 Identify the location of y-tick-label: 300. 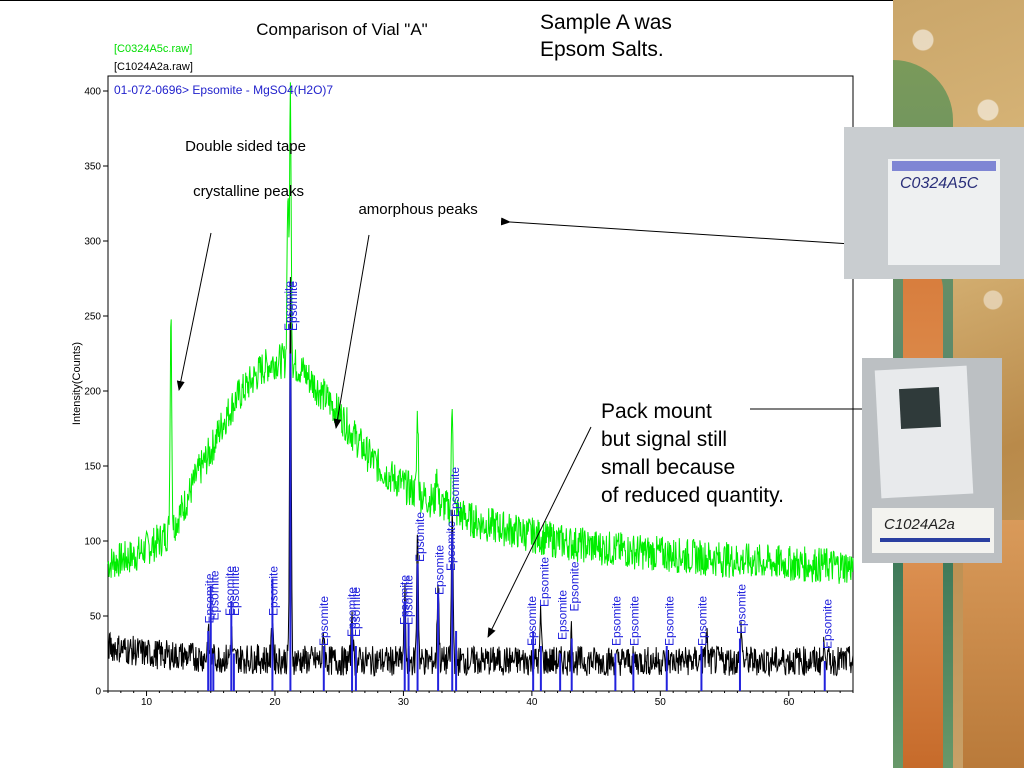
(92, 242).